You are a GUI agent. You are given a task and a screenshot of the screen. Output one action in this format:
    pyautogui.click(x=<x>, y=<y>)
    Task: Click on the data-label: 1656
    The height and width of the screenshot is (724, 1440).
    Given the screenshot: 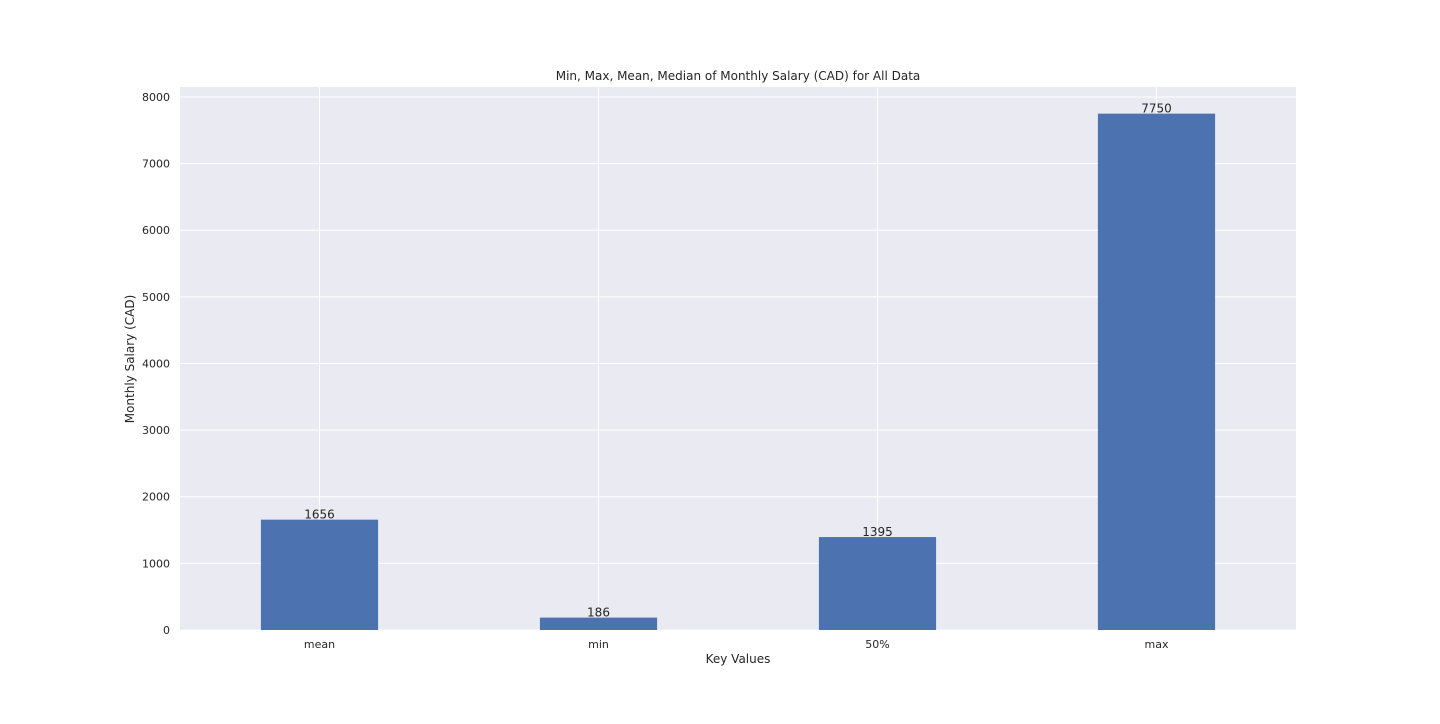 What is the action you would take?
    pyautogui.click(x=319, y=515)
    